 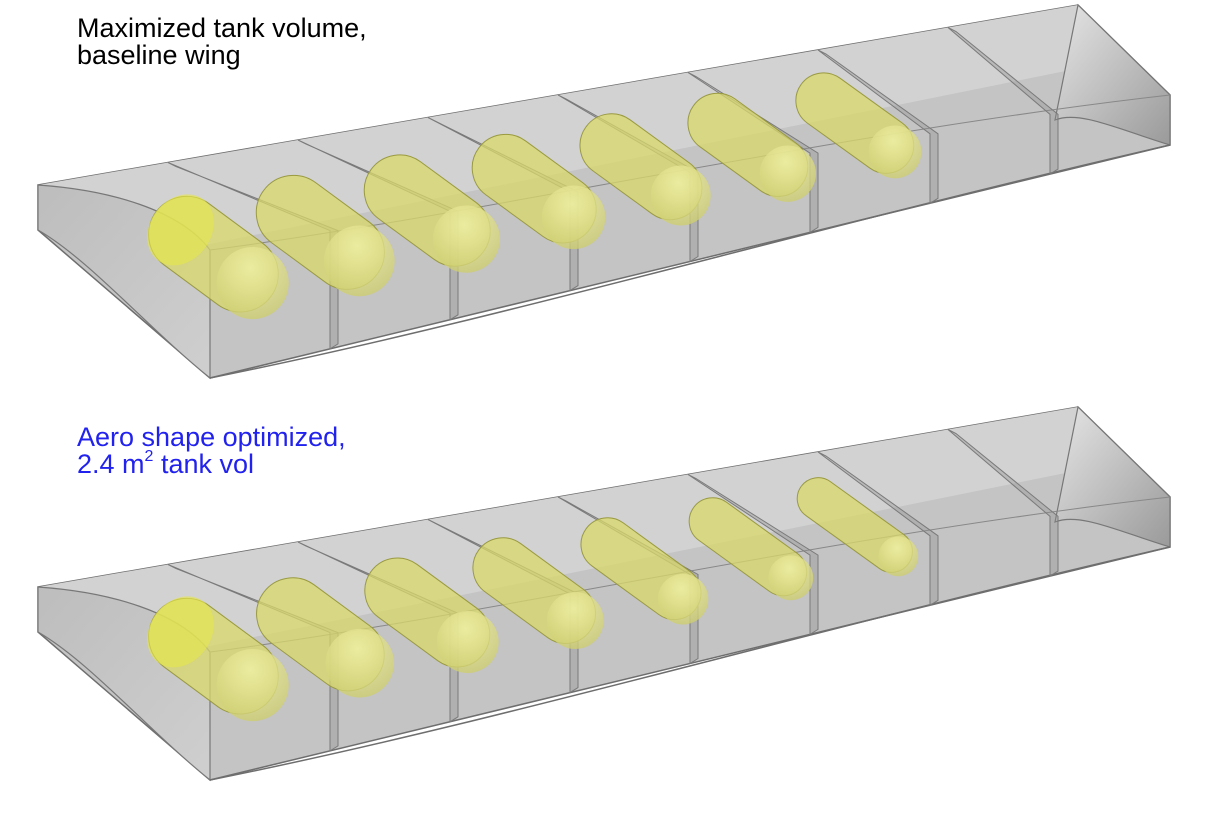 I want to click on panel-title-optimized: Aero shape optimized, 2.4 m2 tank vol, so click(x=211, y=451).